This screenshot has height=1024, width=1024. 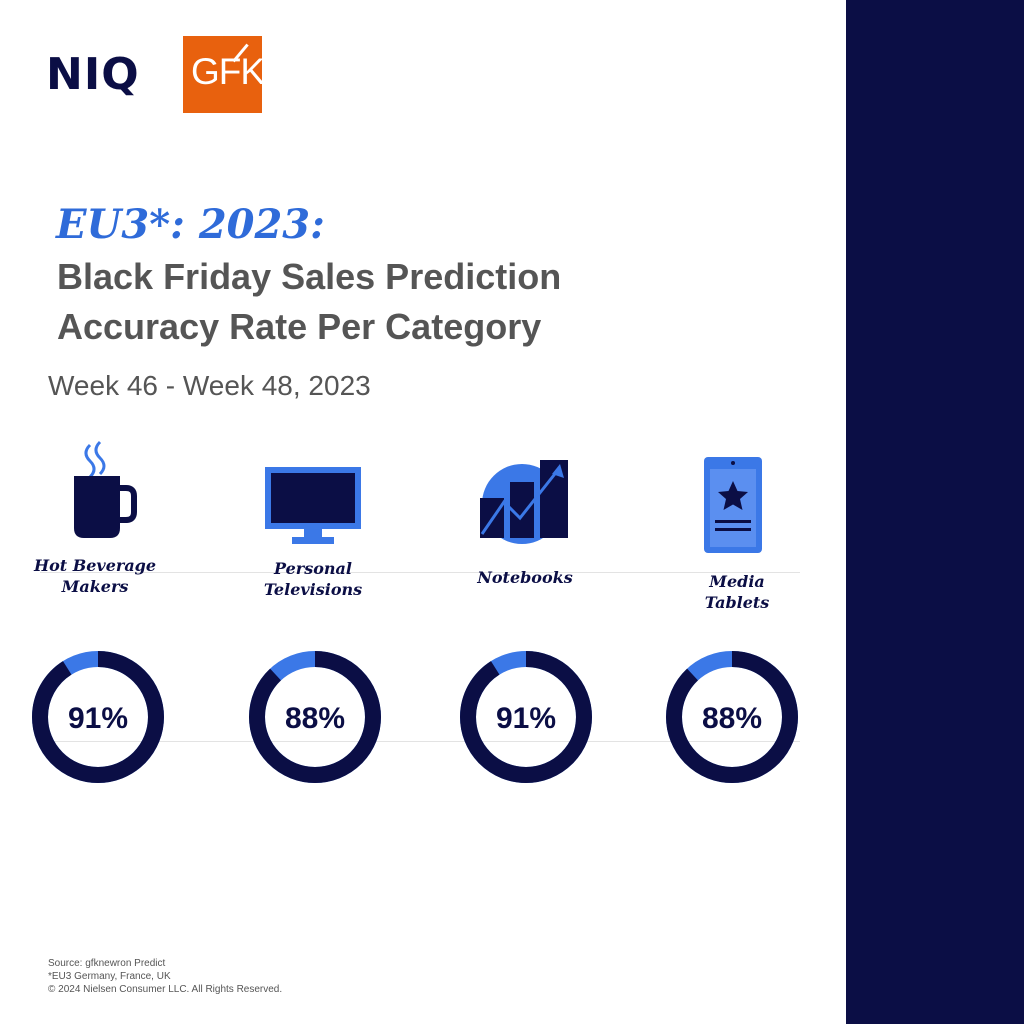 What do you see at coordinates (737, 602) in the screenshot?
I see `category-label-line-2: Tablets` at bounding box center [737, 602].